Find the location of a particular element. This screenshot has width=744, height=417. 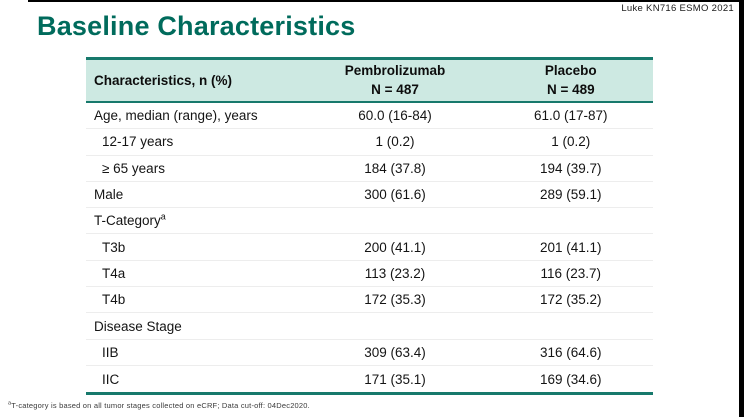

header-pembrolizumab-name: Pembrolizumab is located at coordinates (395, 71).